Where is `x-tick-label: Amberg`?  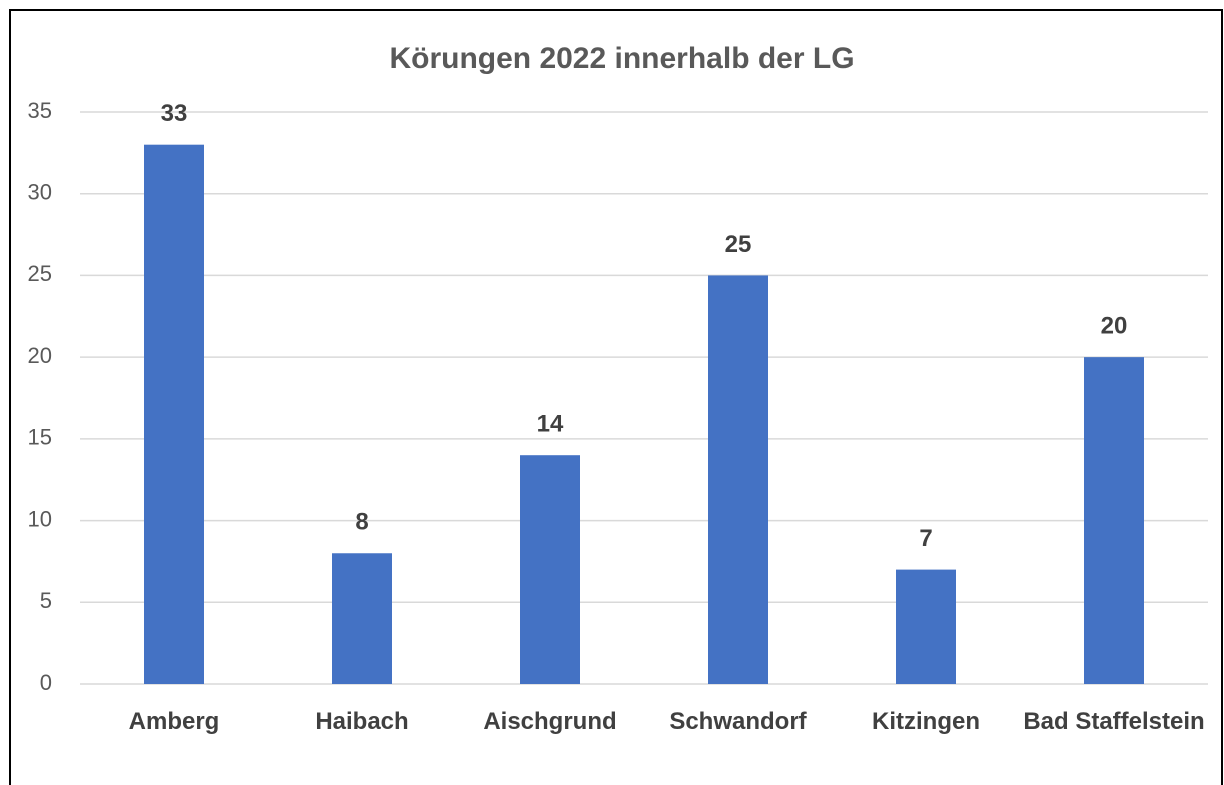
x-tick-label: Amberg is located at coordinates (174, 721).